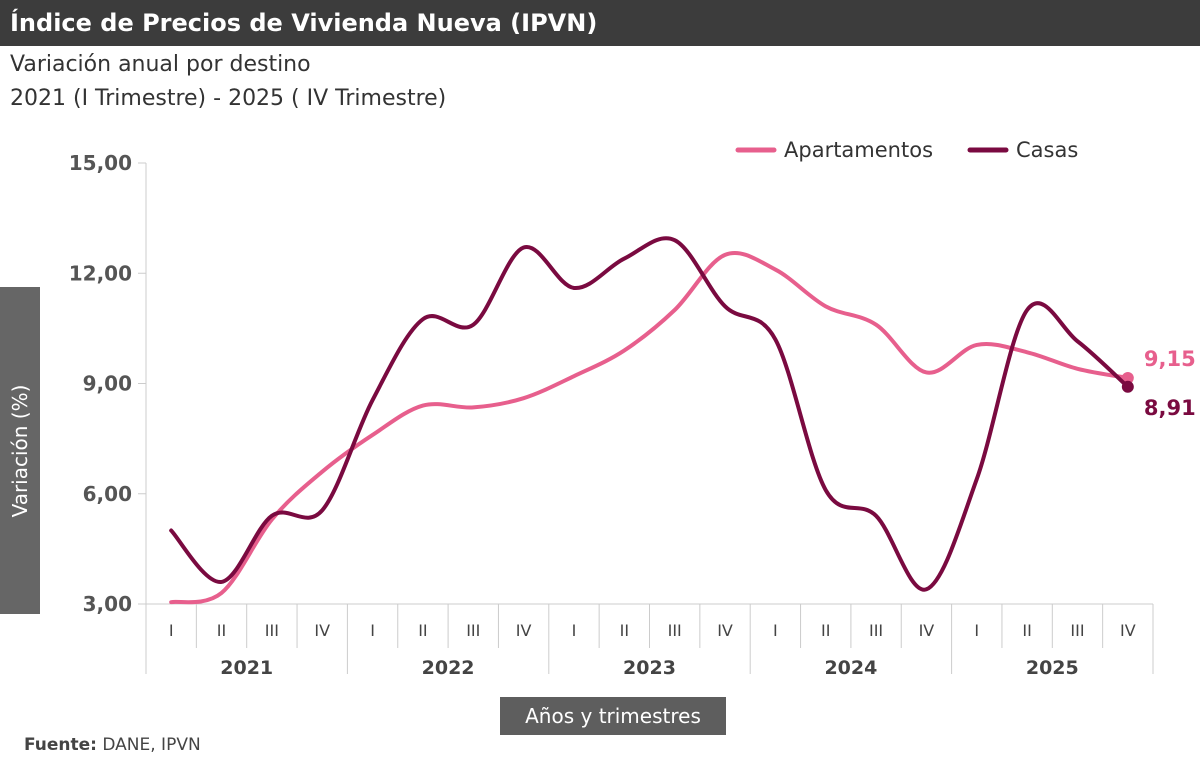 Image resolution: width=1200 pixels, height=782 pixels. Describe the element at coordinates (850, 668) in the screenshot. I see `year-label: 2024` at that location.